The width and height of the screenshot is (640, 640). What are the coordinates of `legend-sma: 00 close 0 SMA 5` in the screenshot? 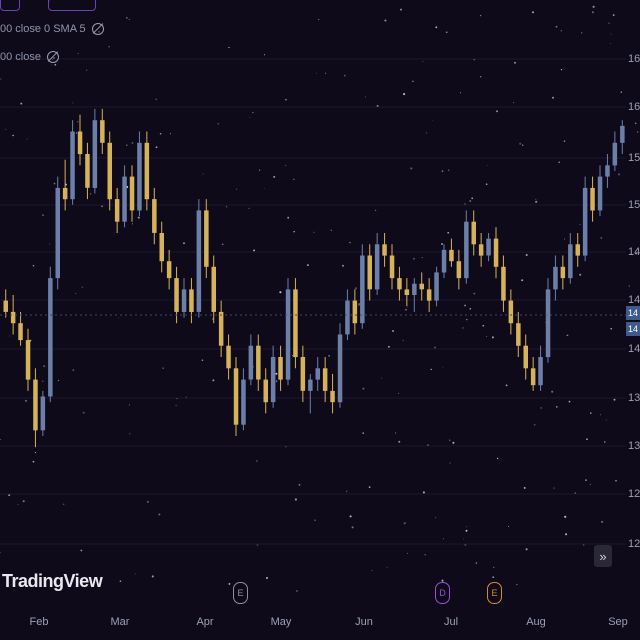 It's located at (52, 29).